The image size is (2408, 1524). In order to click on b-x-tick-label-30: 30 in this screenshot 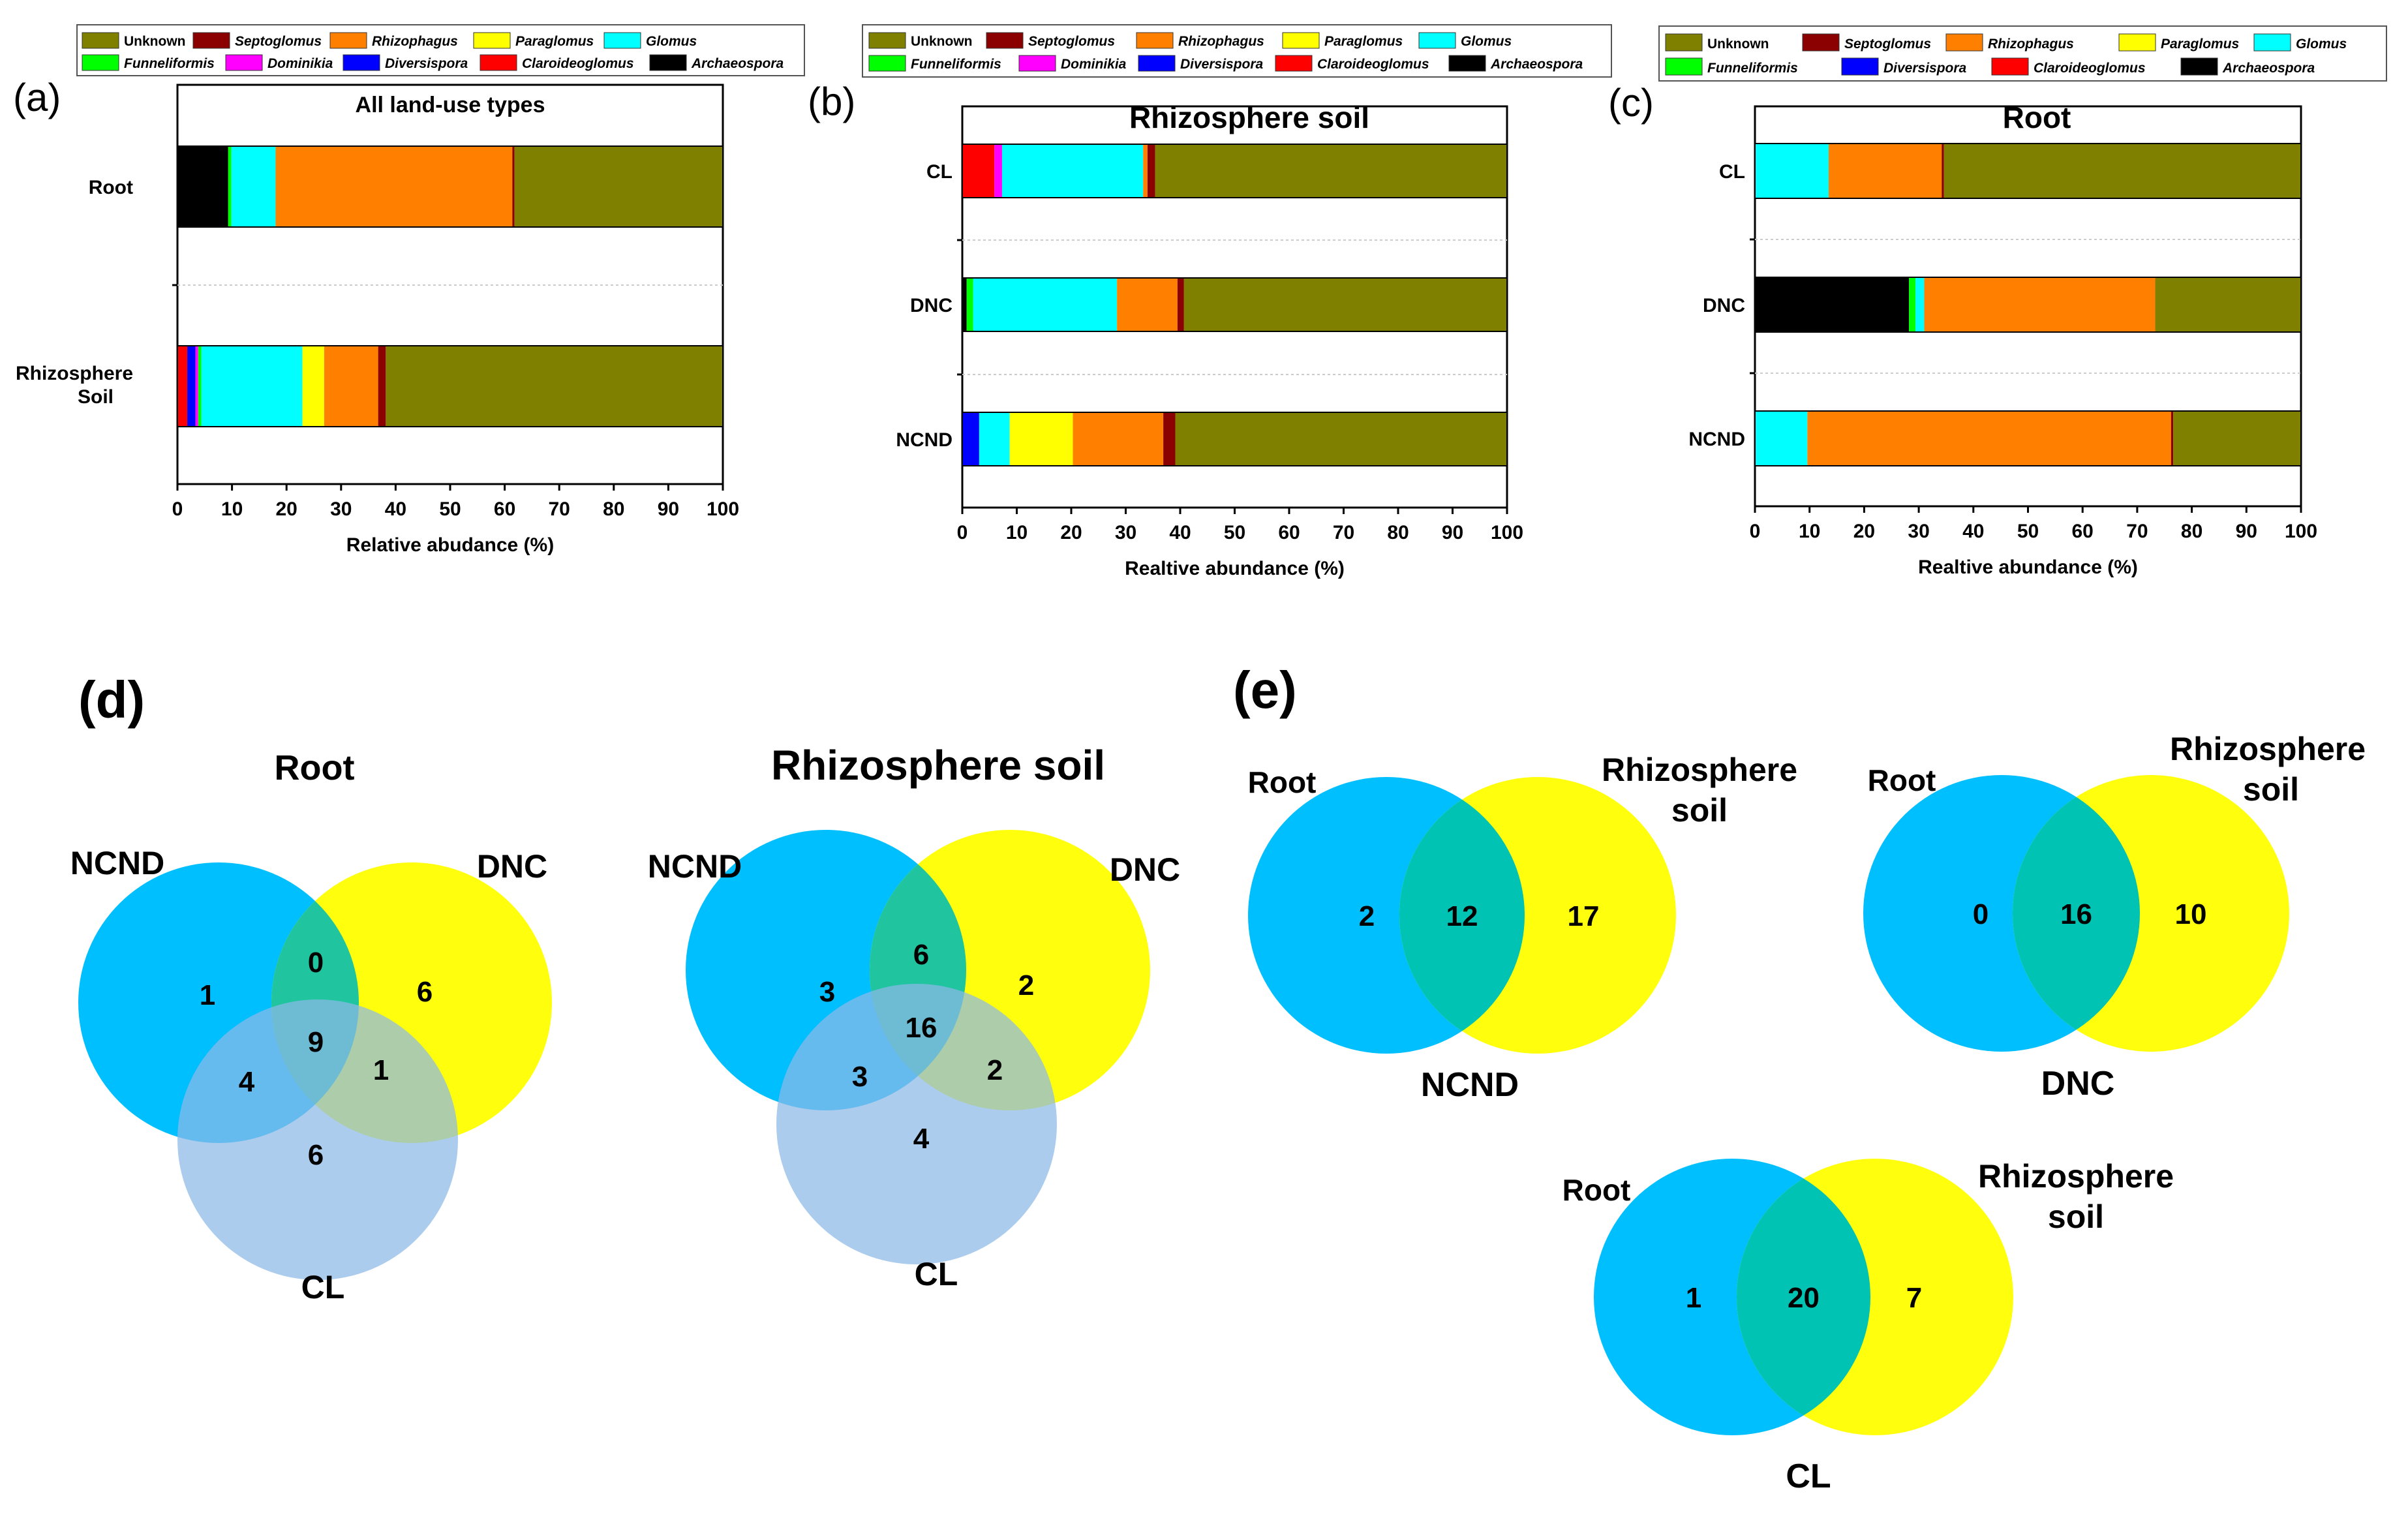, I will do `click(1125, 532)`.